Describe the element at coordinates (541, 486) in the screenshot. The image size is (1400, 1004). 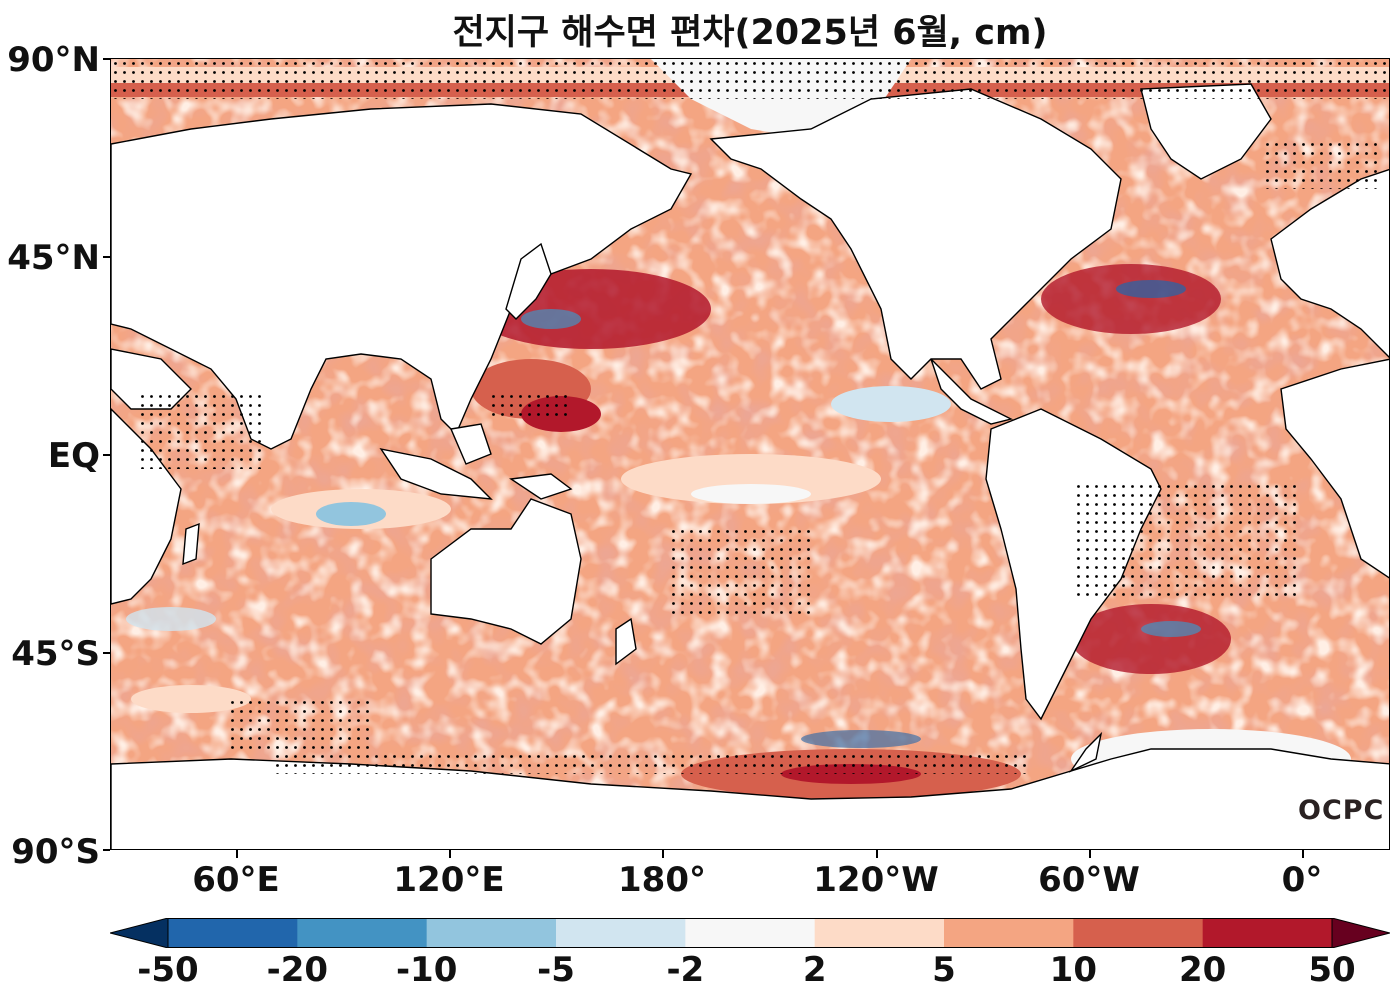
I see `land-new-guinea` at that location.